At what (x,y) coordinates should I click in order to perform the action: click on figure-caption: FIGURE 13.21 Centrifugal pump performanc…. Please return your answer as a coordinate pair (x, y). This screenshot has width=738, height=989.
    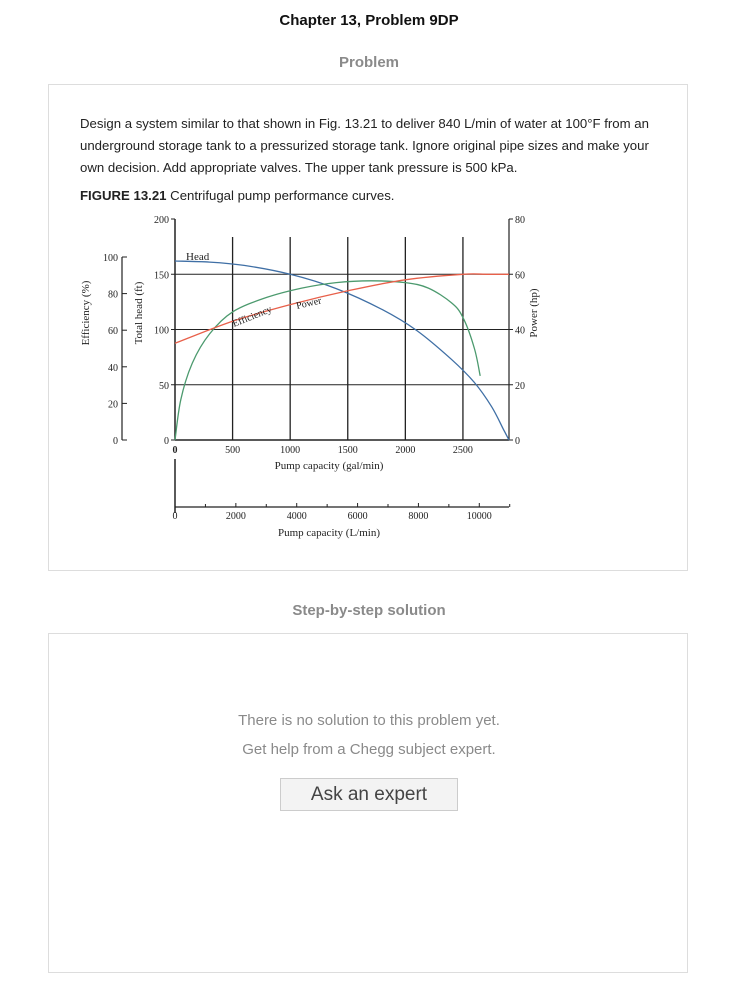
    Looking at the image, I should click on (237, 195).